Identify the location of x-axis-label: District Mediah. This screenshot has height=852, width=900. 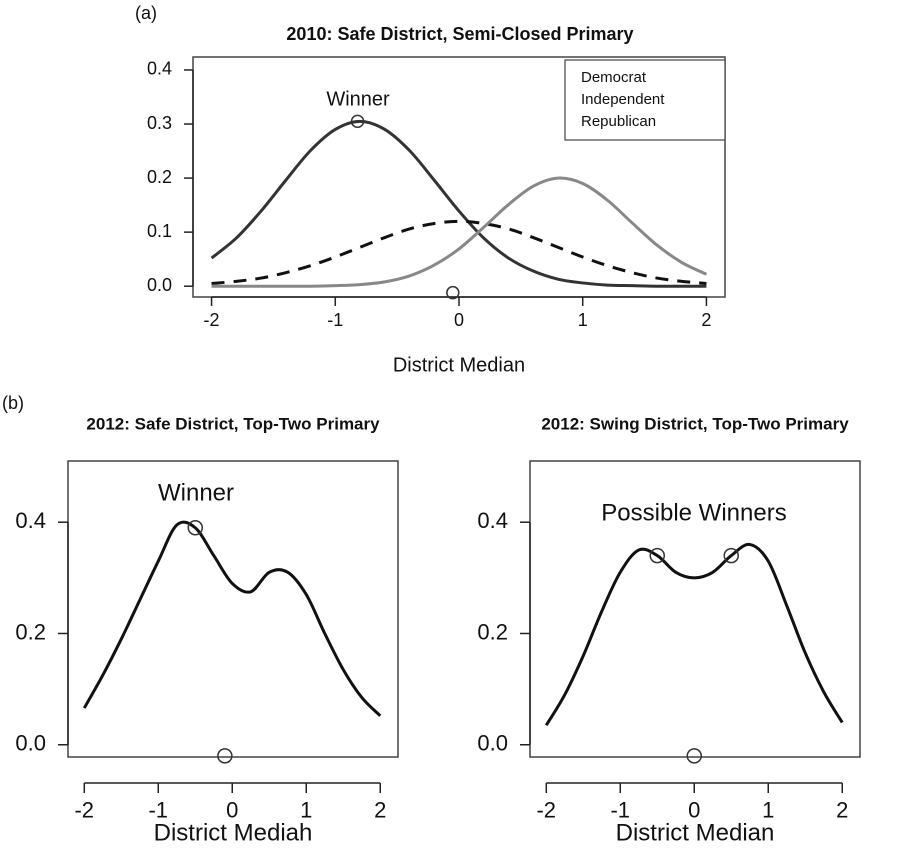
(233, 832).